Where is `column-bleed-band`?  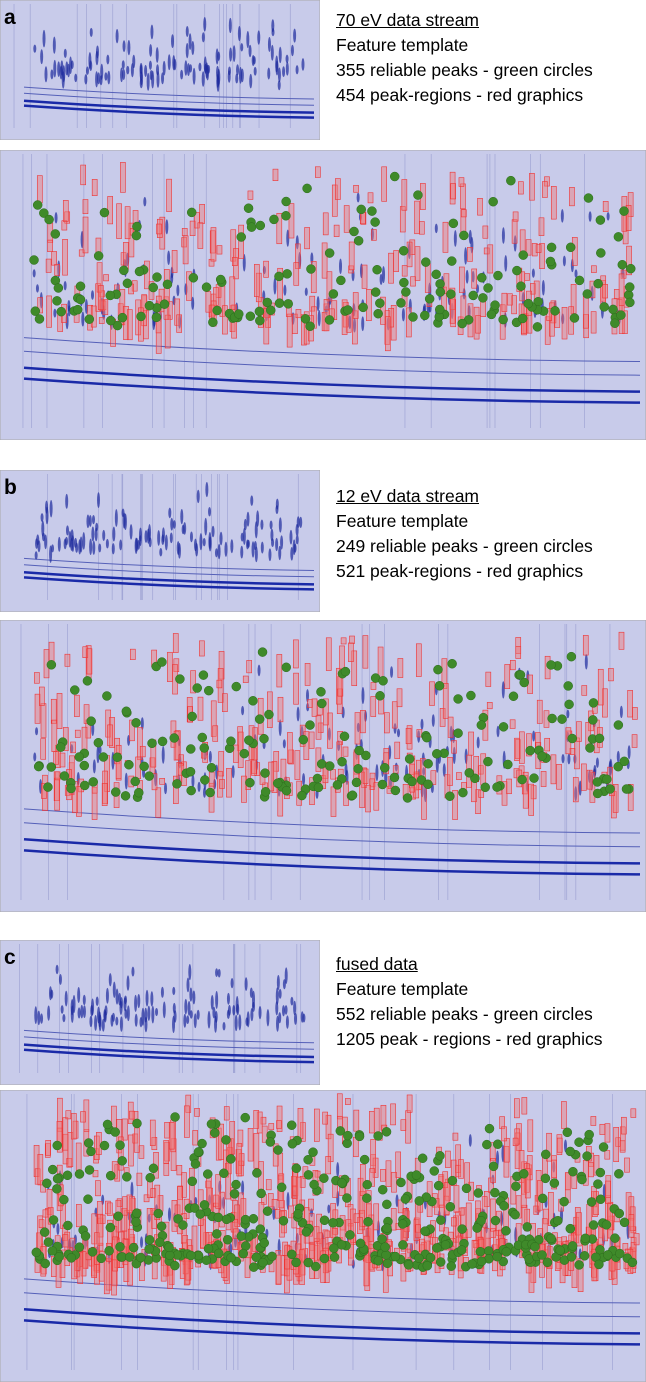
column-bleed-band is located at coordinates (332, 821).